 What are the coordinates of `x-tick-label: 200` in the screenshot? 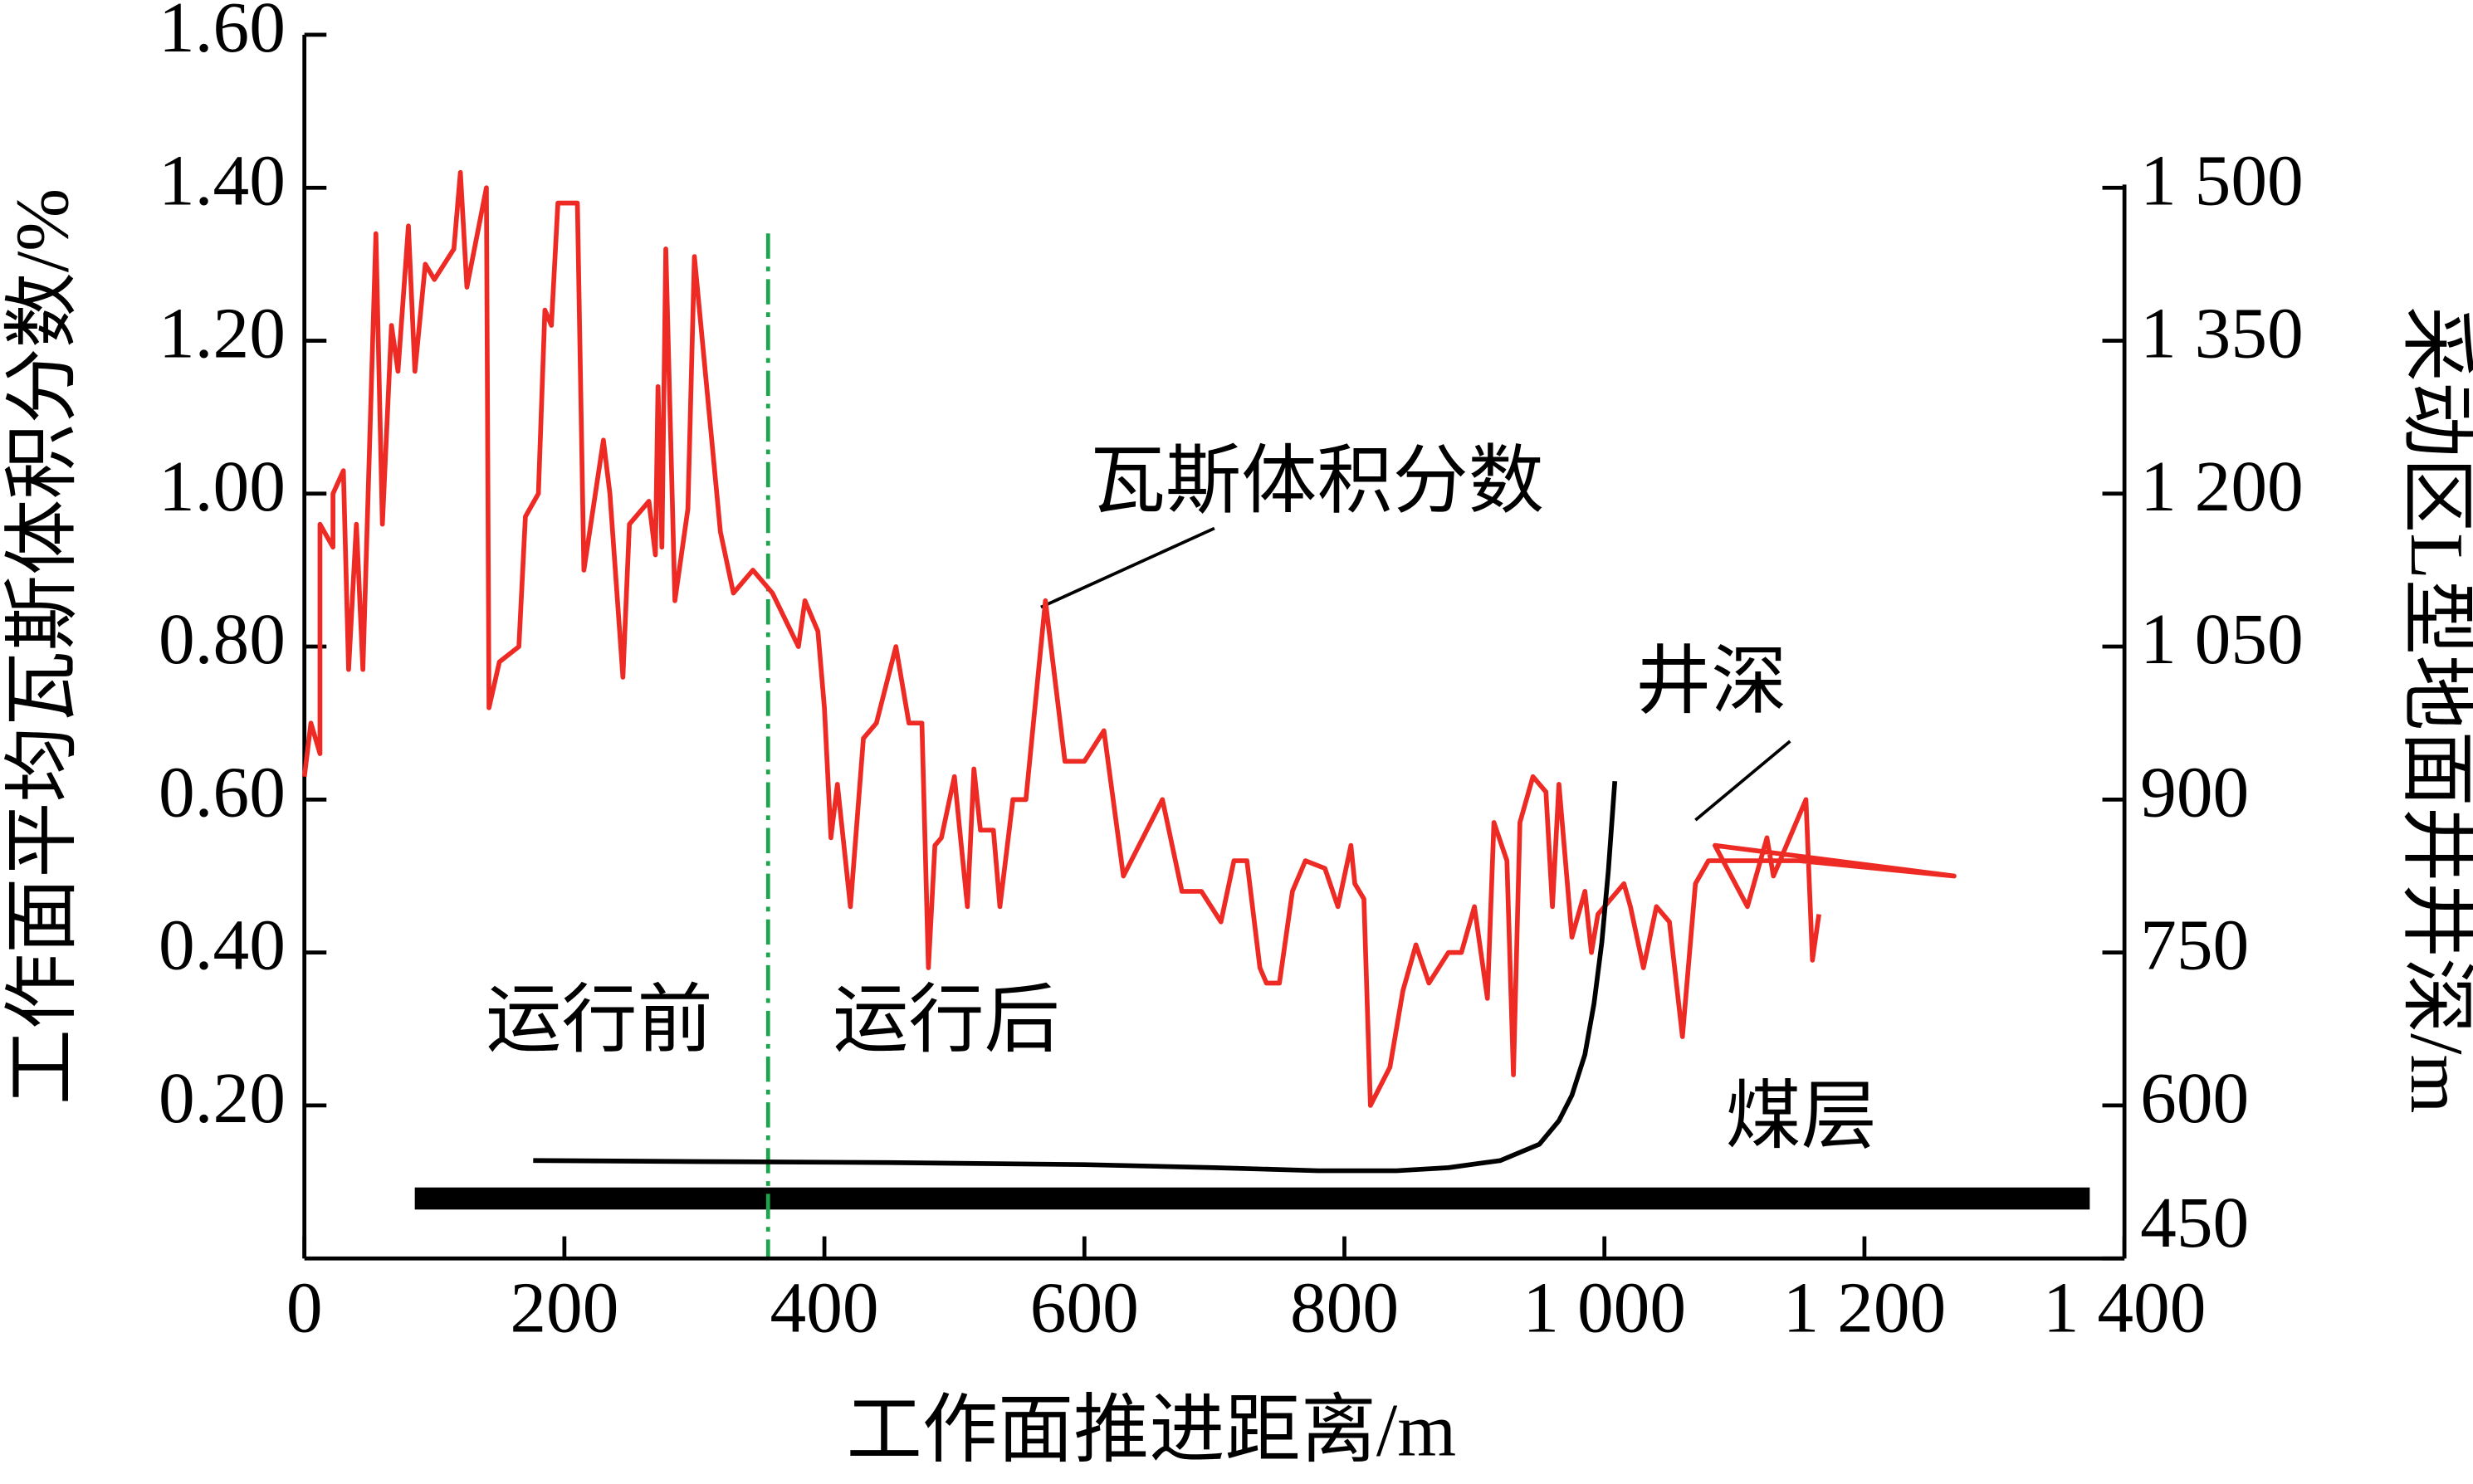 It's located at (564, 1307).